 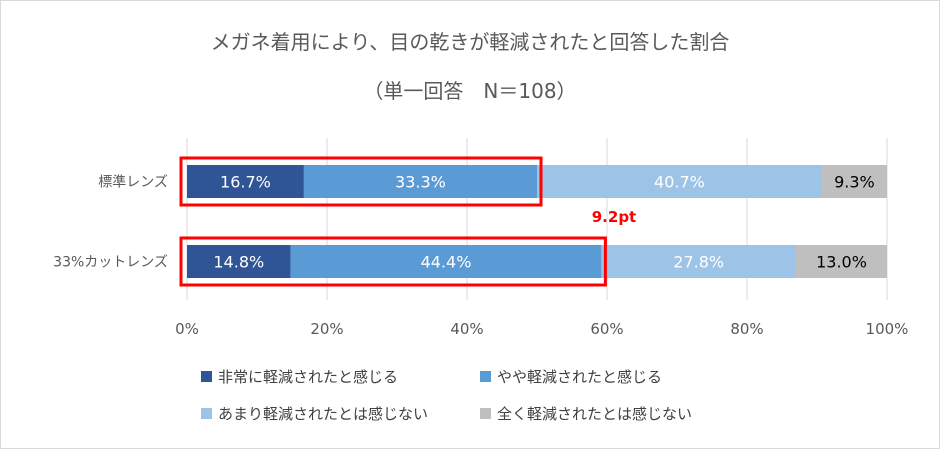 What do you see at coordinates (466, 329) in the screenshot?
I see `x-tick-label-2: 40%` at bounding box center [466, 329].